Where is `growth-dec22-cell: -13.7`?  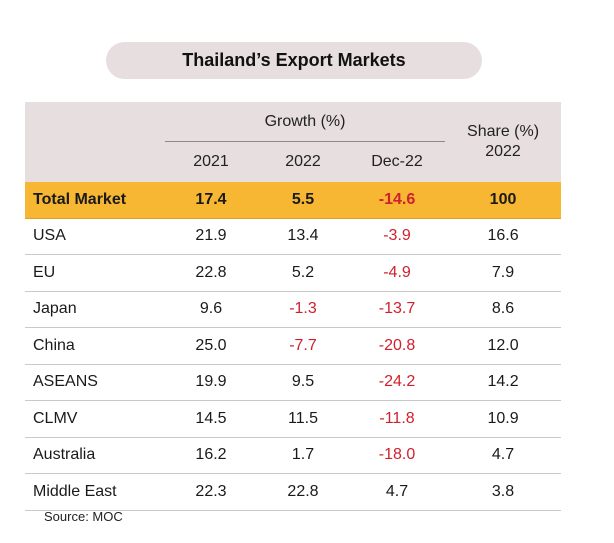 growth-dec22-cell: -13.7 is located at coordinates (397, 309).